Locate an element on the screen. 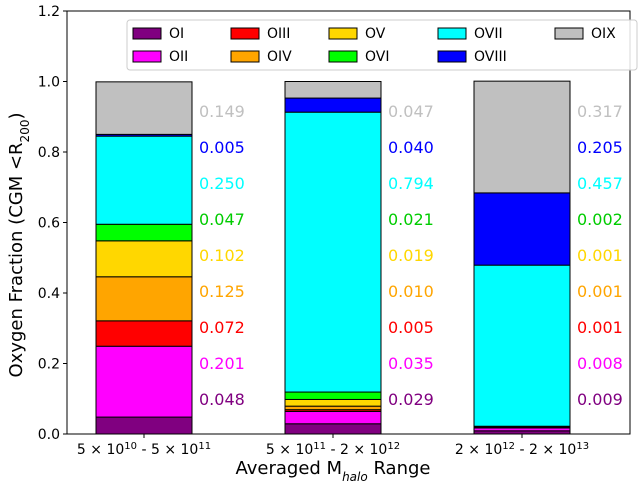  value-label-oi-1: 0.048 is located at coordinates (222, 399).